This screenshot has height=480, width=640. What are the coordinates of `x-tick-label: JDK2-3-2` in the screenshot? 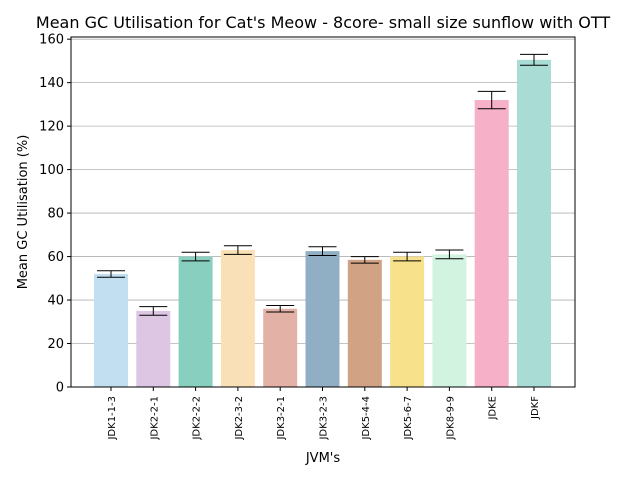 It's located at (239, 418).